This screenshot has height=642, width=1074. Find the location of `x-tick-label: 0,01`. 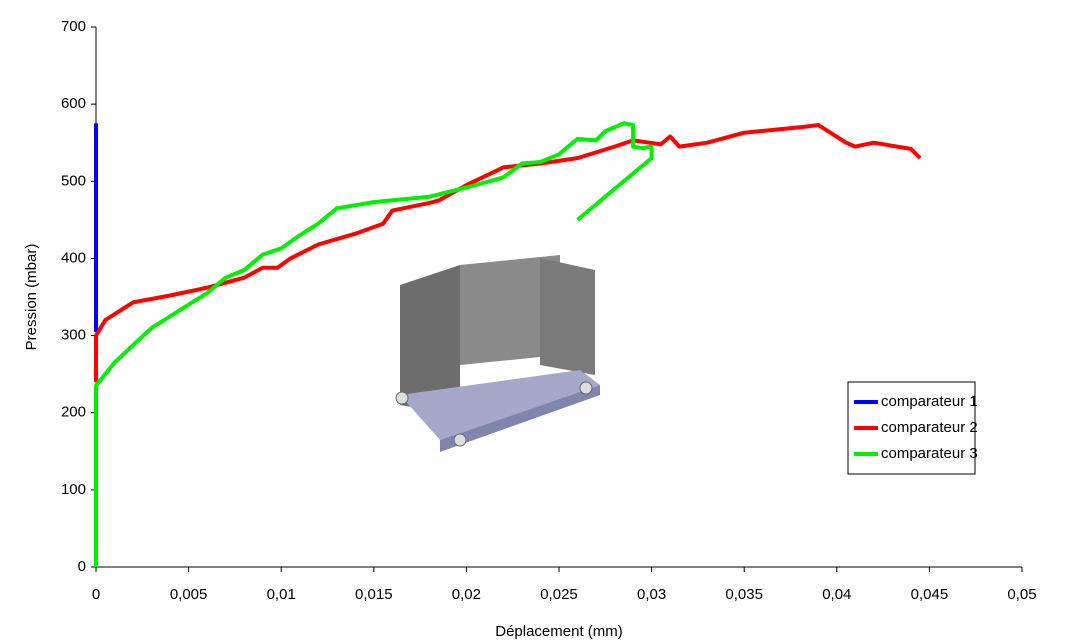

x-tick-label: 0,01 is located at coordinates (281, 594).